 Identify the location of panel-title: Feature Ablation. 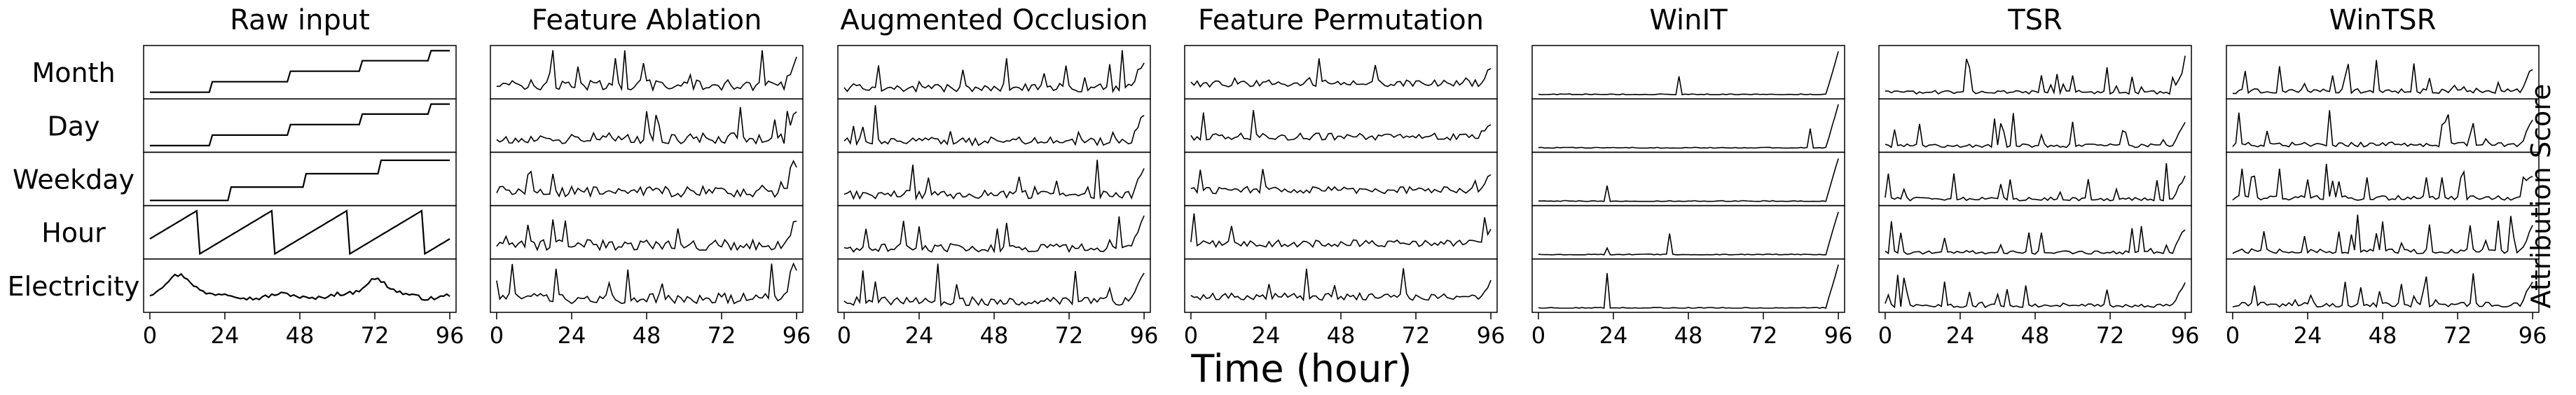
(647, 20).